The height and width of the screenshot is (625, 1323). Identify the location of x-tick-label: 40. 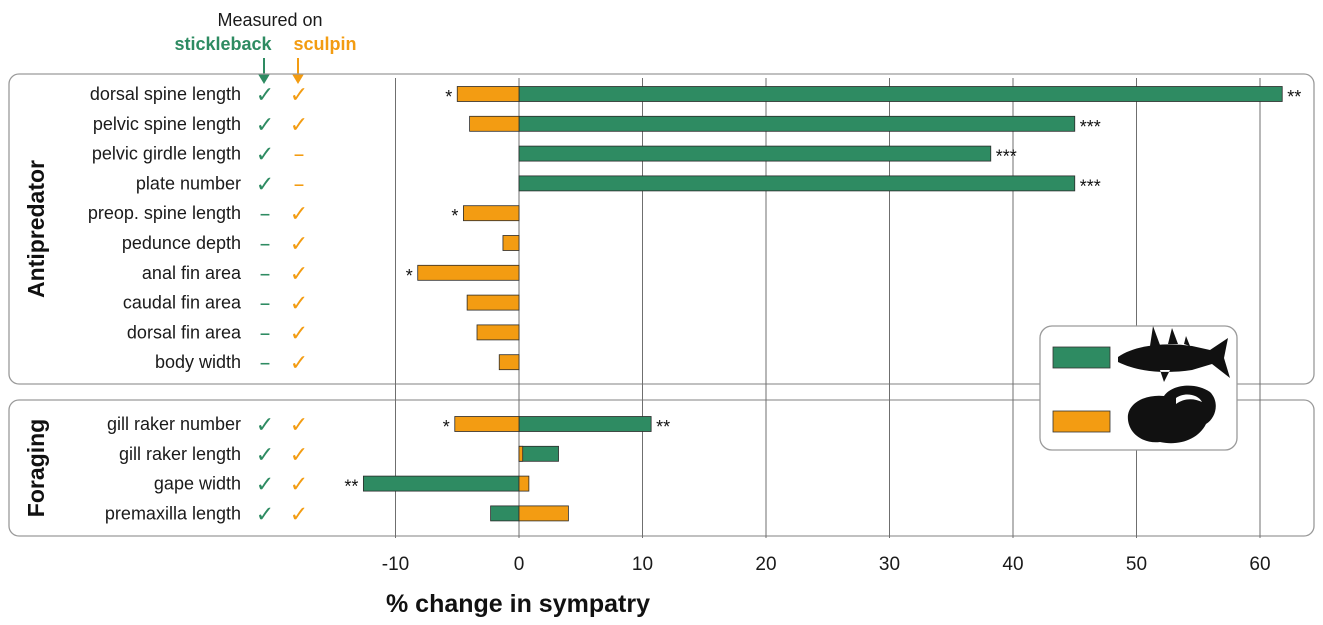
(1012, 564).